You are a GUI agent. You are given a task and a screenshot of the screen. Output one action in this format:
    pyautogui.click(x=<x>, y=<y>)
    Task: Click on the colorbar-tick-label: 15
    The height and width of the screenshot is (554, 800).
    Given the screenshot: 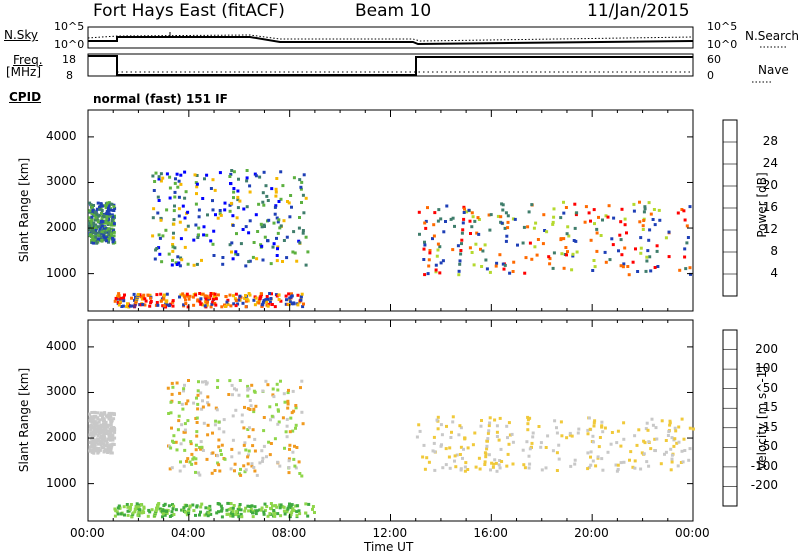 What is the action you would take?
    pyautogui.click(x=770, y=407)
    